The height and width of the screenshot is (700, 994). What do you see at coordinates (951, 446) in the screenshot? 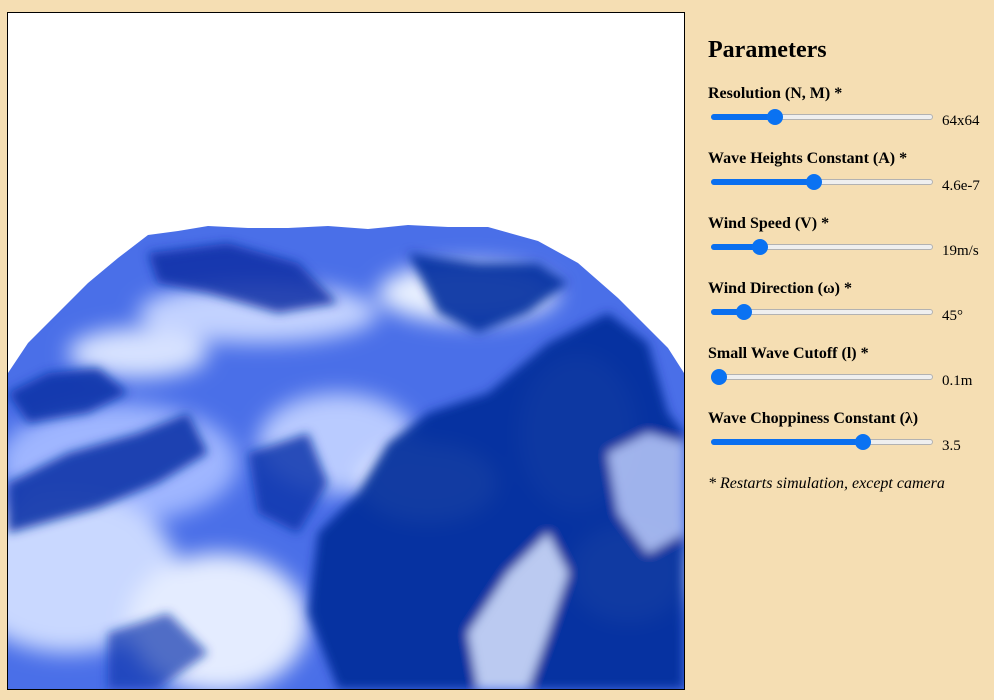
I see `param-value: 3.5` at bounding box center [951, 446].